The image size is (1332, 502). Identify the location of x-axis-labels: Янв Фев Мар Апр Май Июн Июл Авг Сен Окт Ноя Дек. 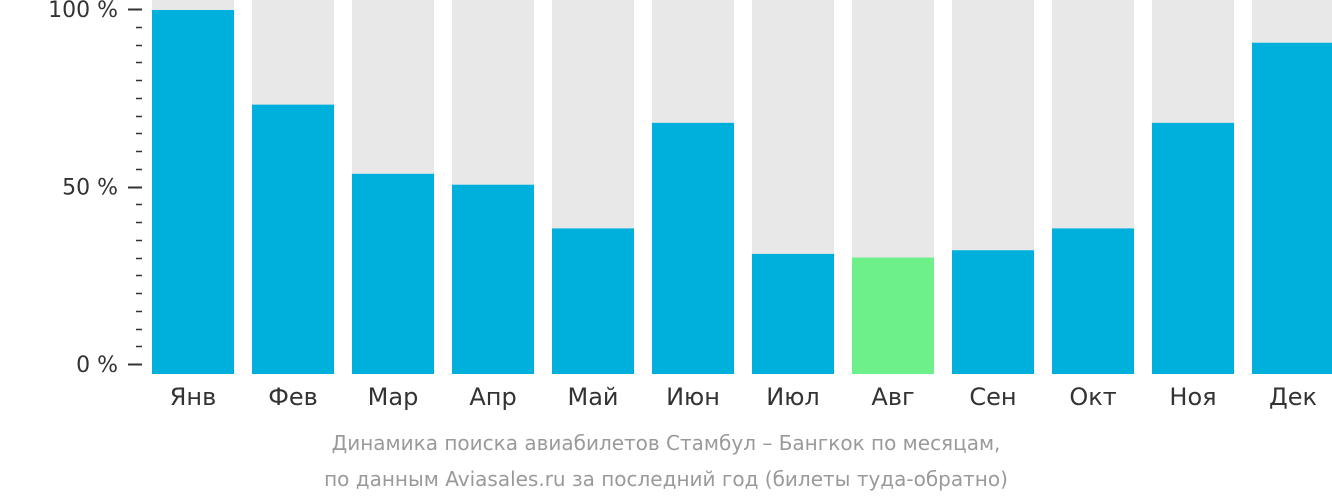
(743, 397).